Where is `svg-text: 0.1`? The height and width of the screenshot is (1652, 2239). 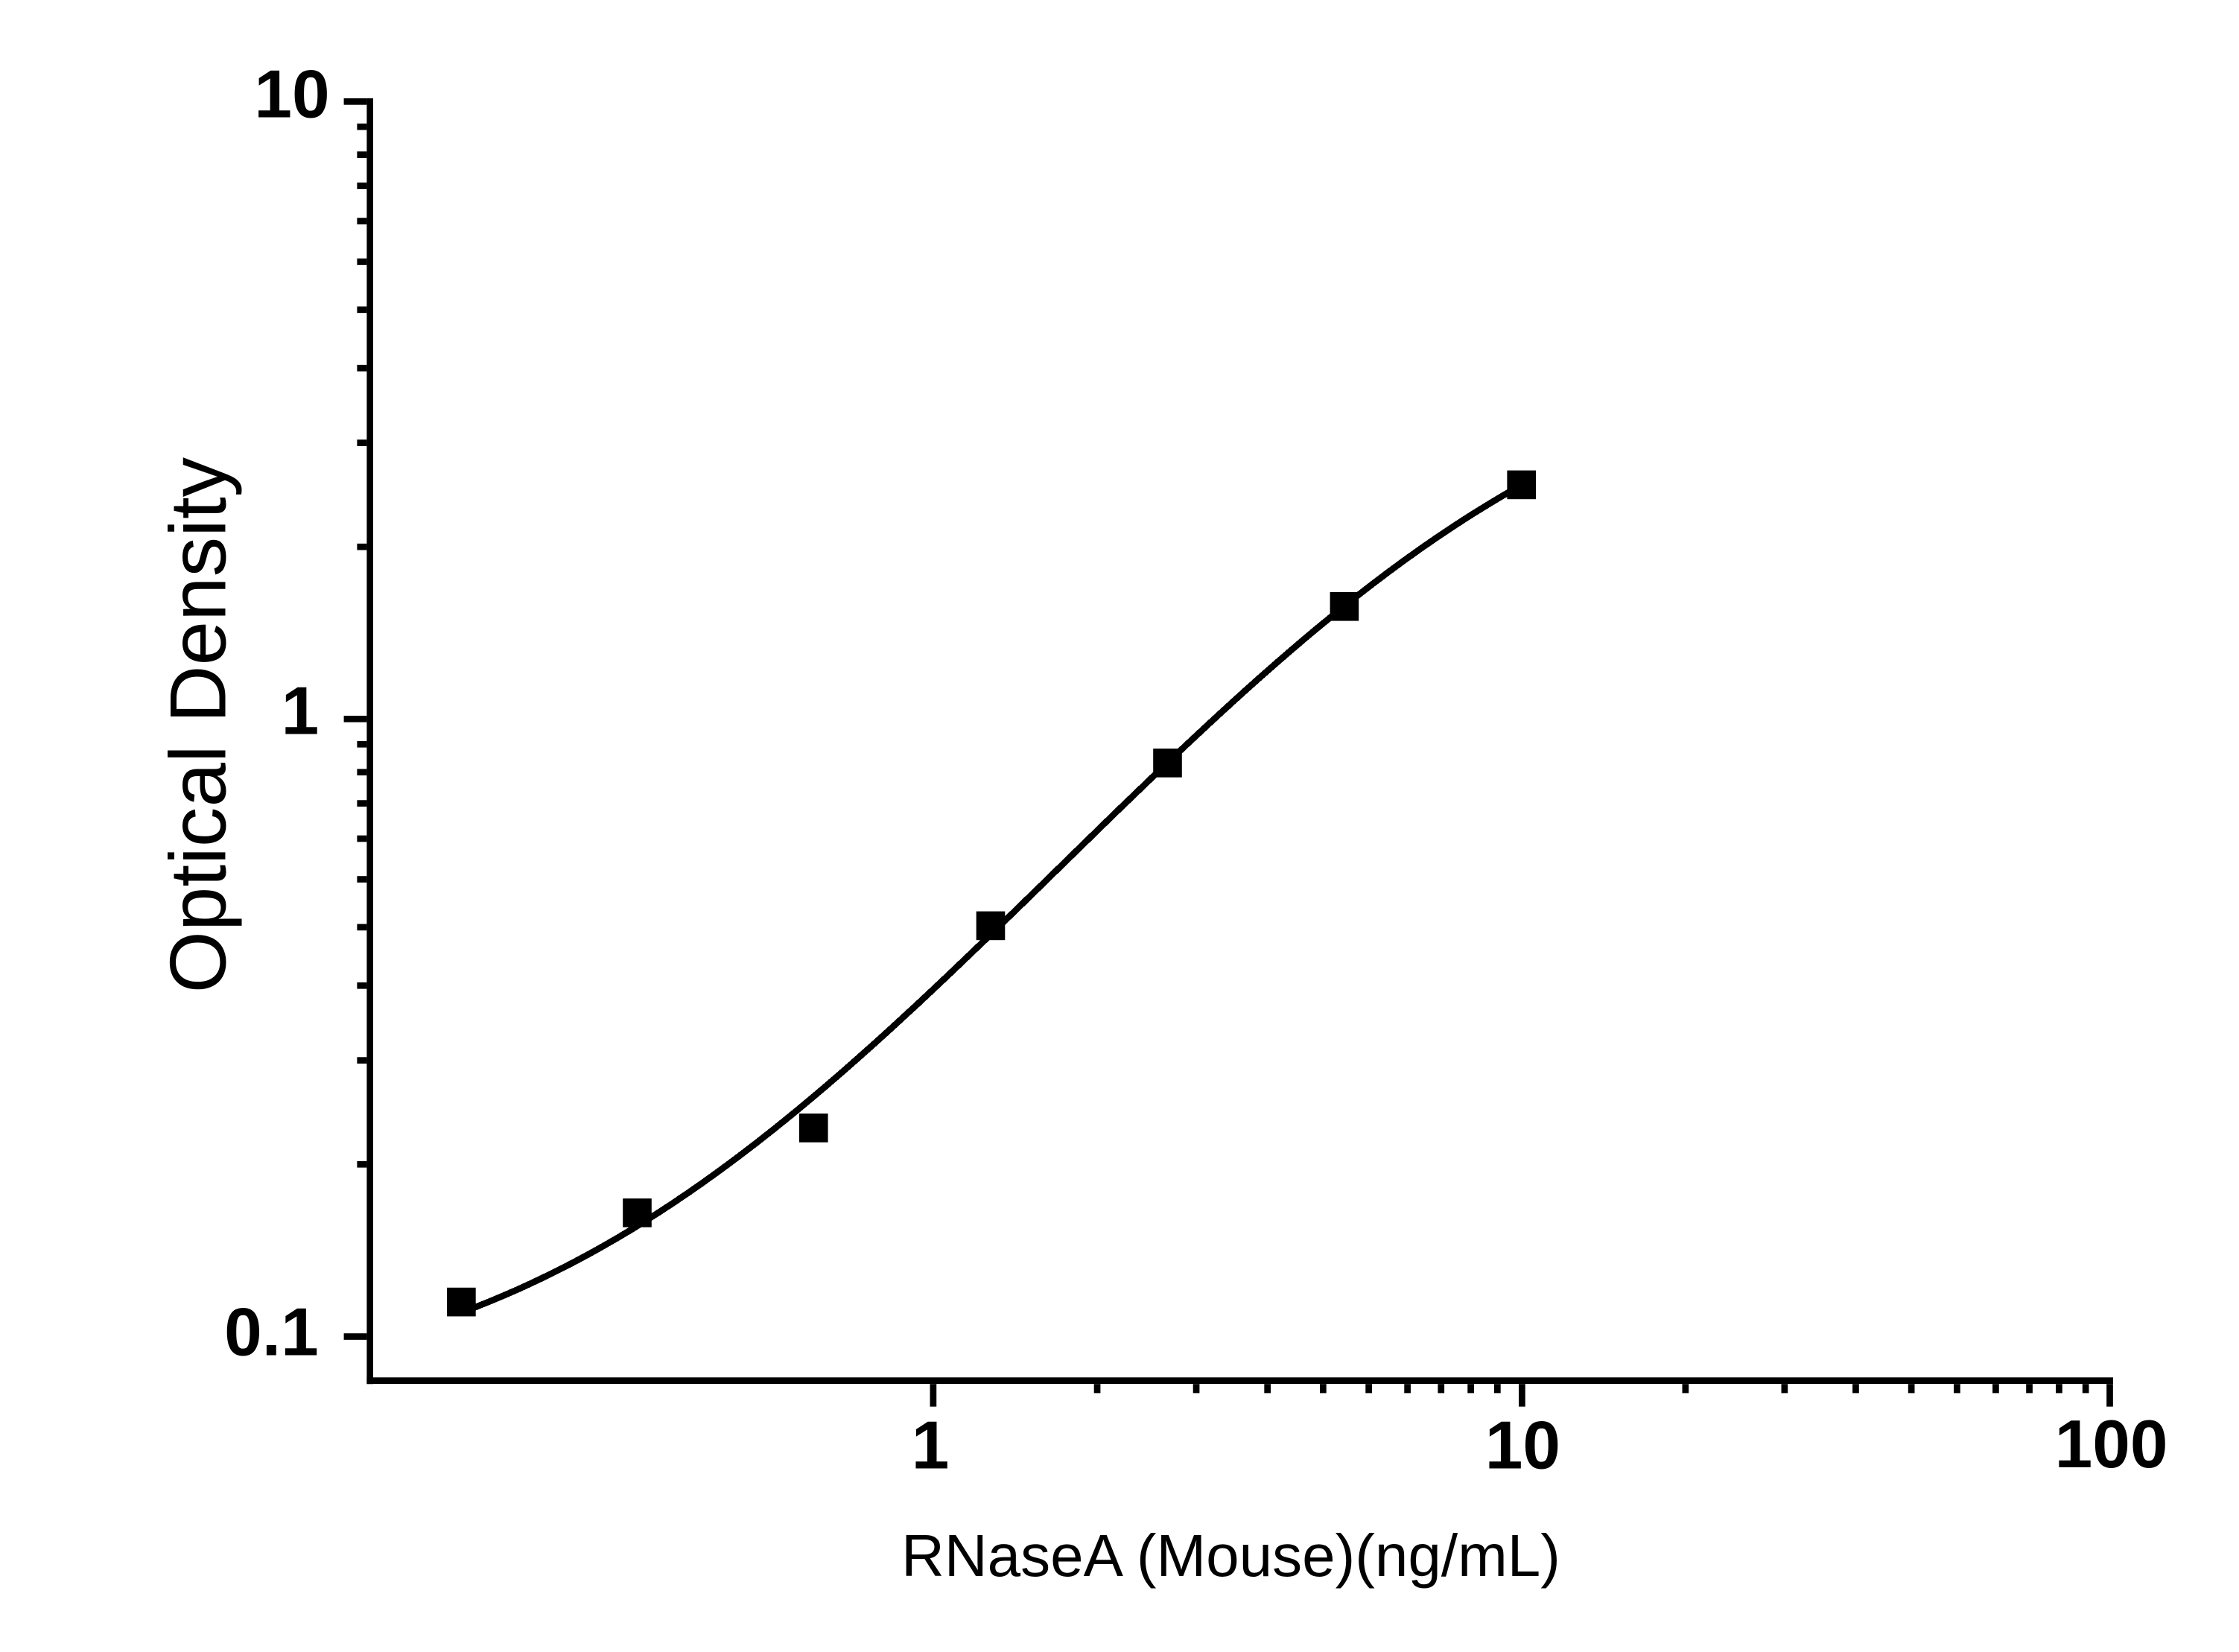
svg-text: 0.1 is located at coordinates (271, 1332).